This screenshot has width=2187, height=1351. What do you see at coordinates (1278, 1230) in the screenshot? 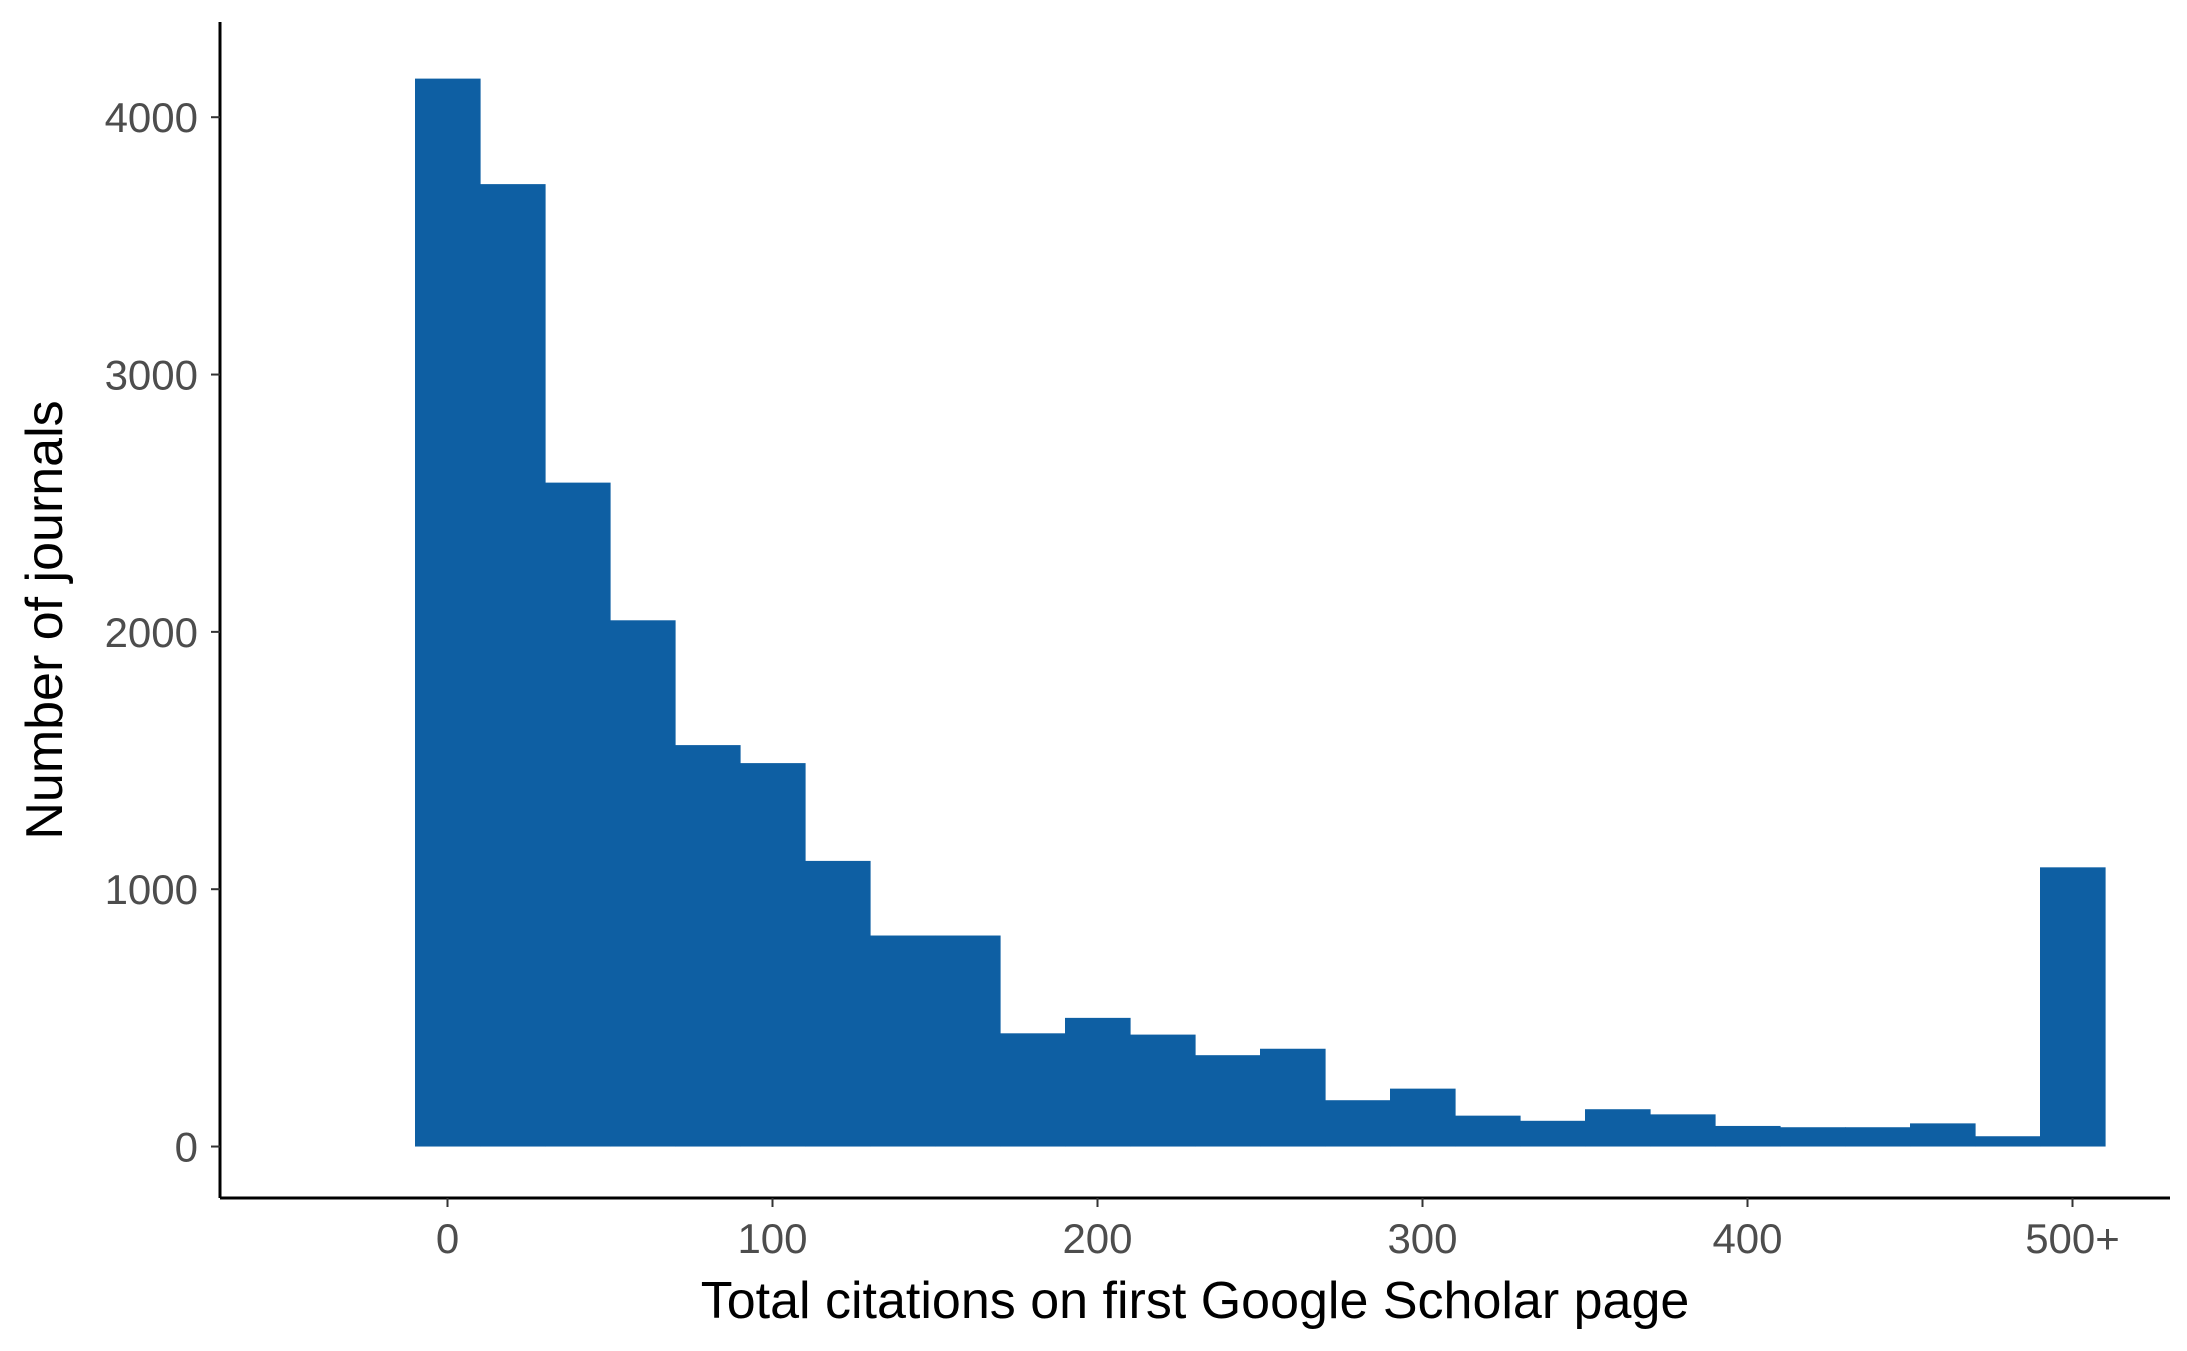
I see `x-axis-ticks: 0 100 200 300 400 500+` at bounding box center [1278, 1230].